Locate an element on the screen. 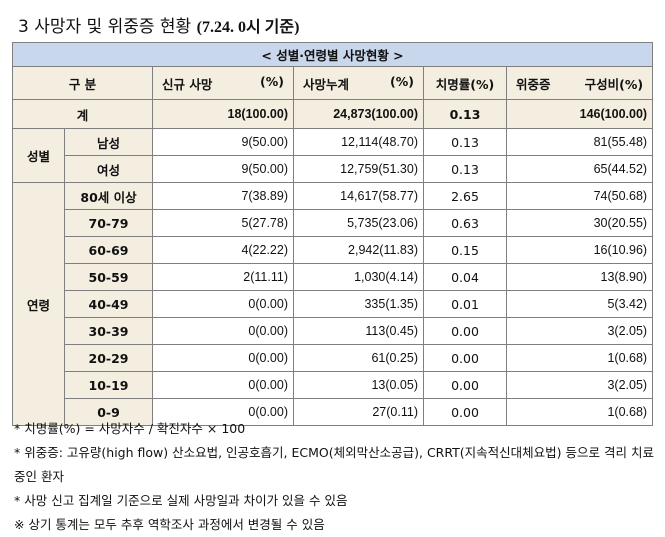 The image size is (665, 537). cell-cum: 24,873(100.00) is located at coordinates (358, 114).